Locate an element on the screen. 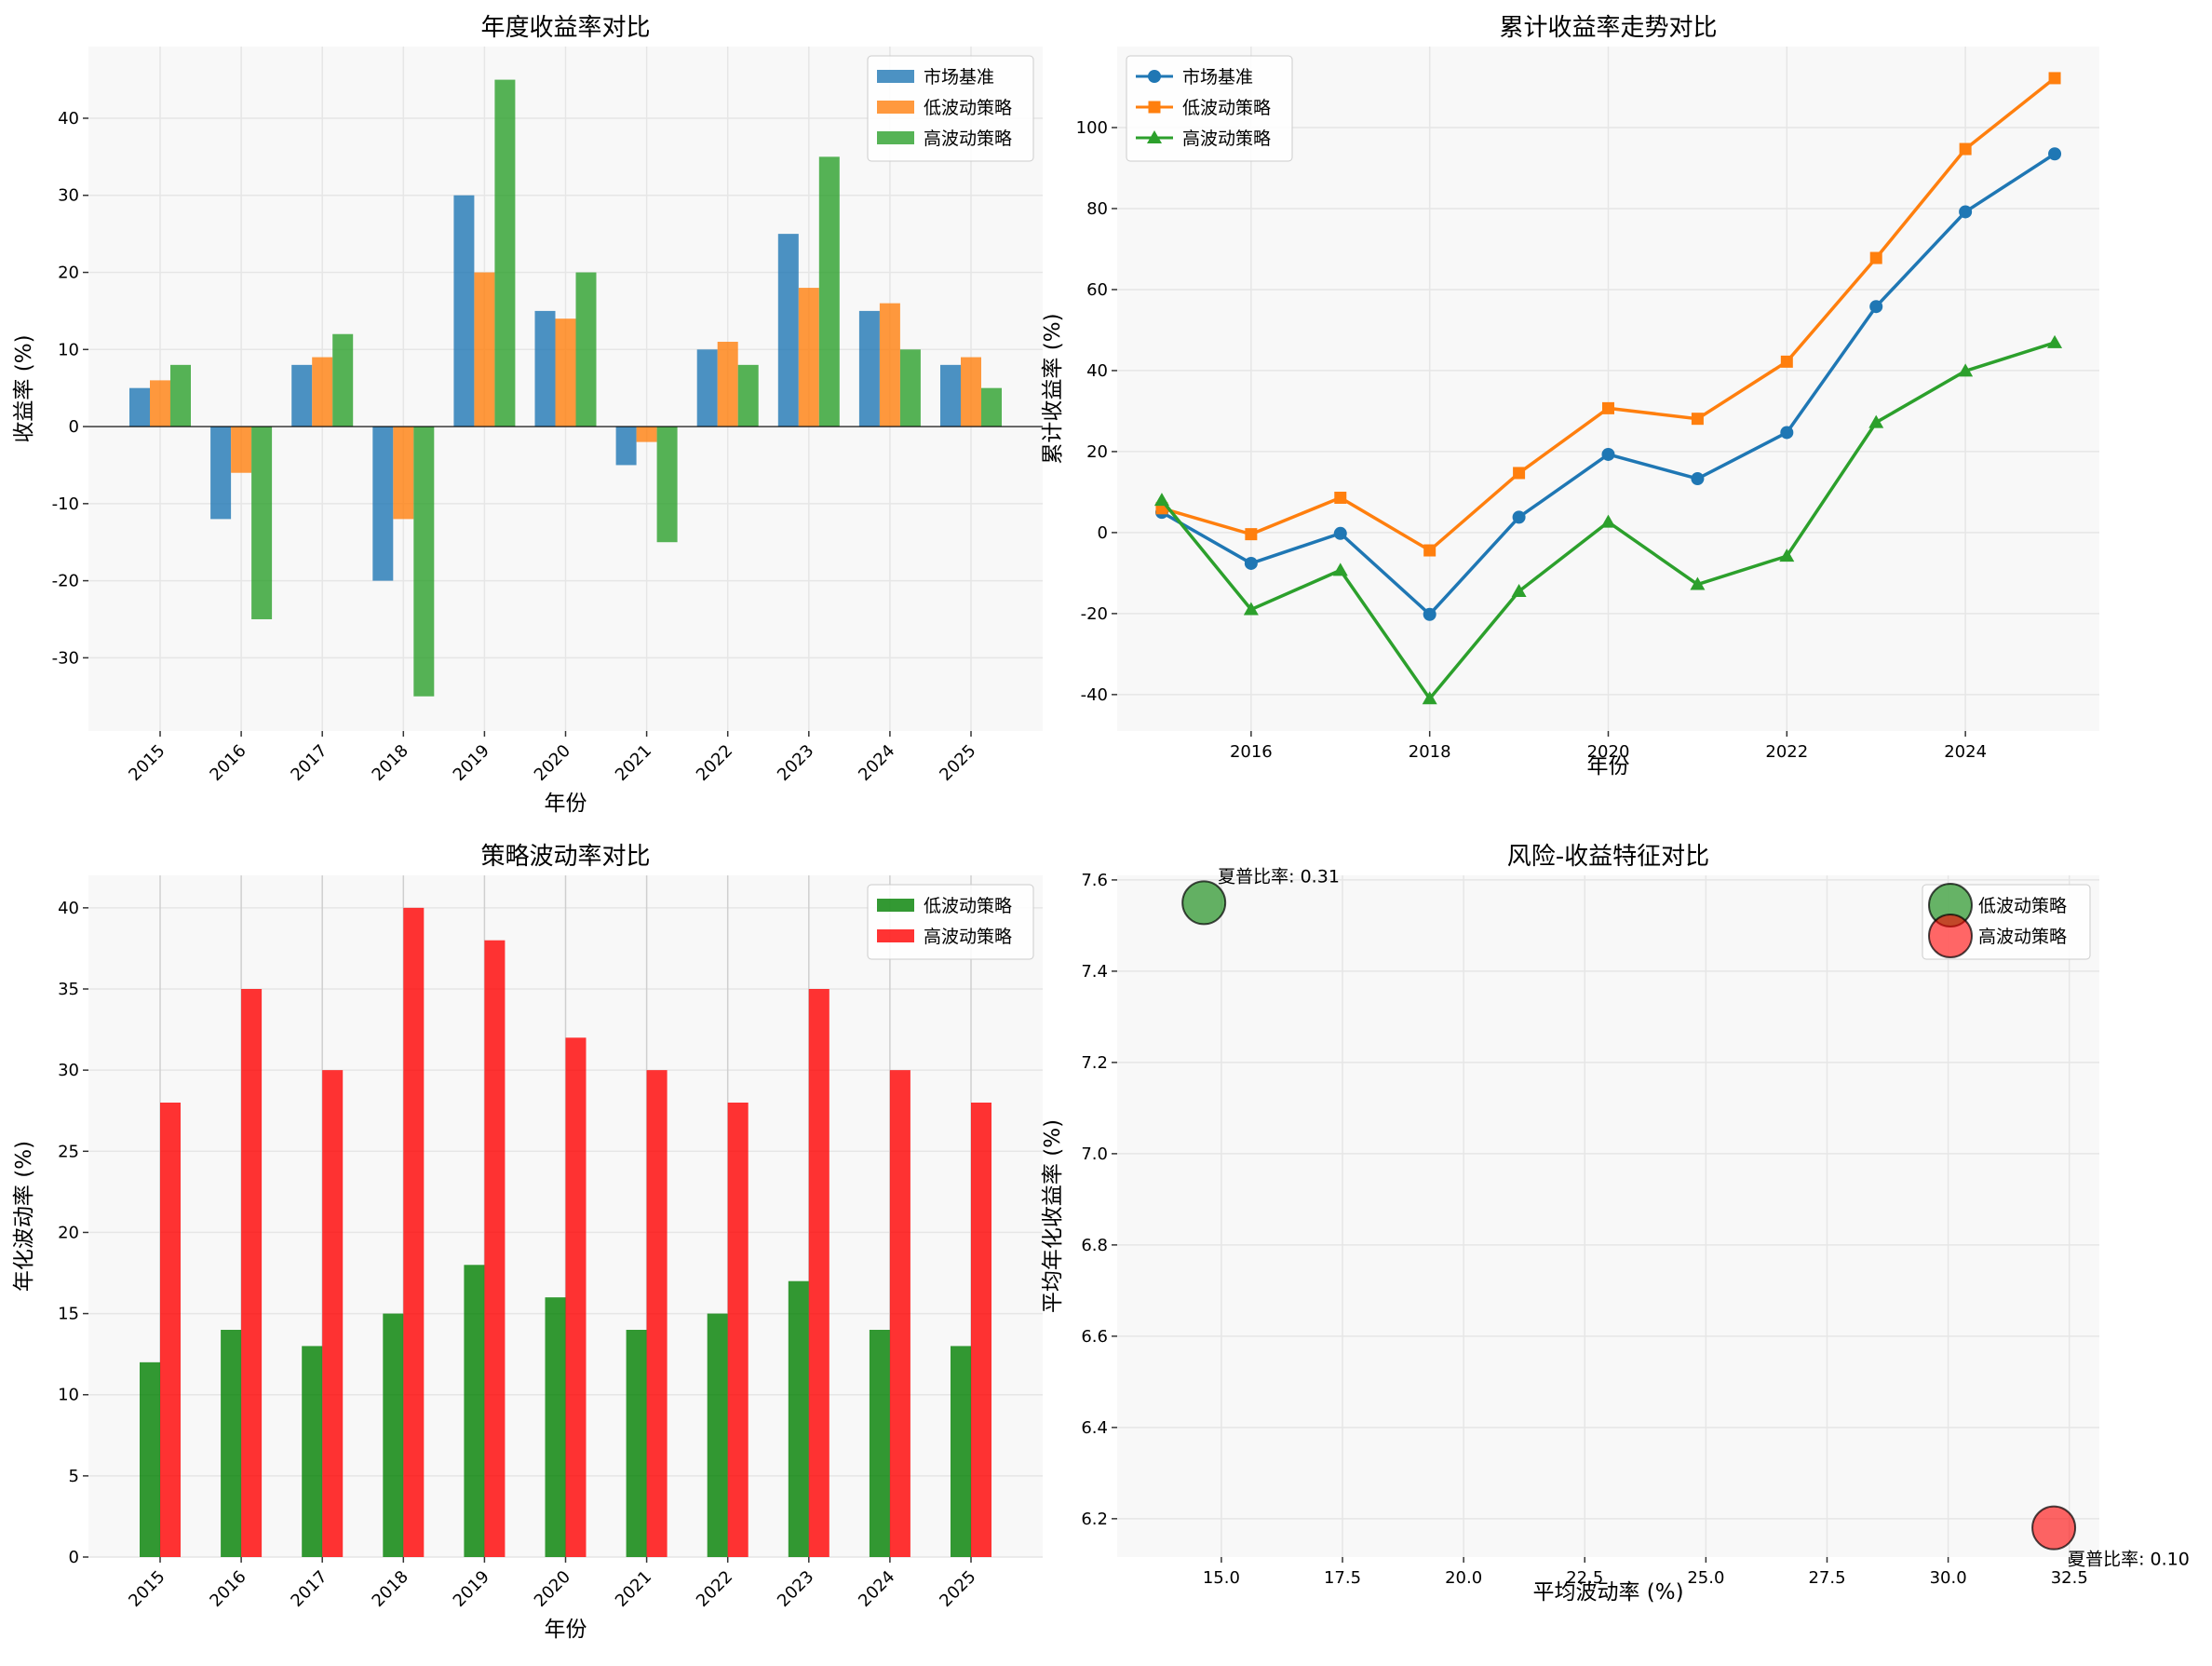 This screenshot has width=2212, height=1666. legend-box is located at coordinates (1209, 108).